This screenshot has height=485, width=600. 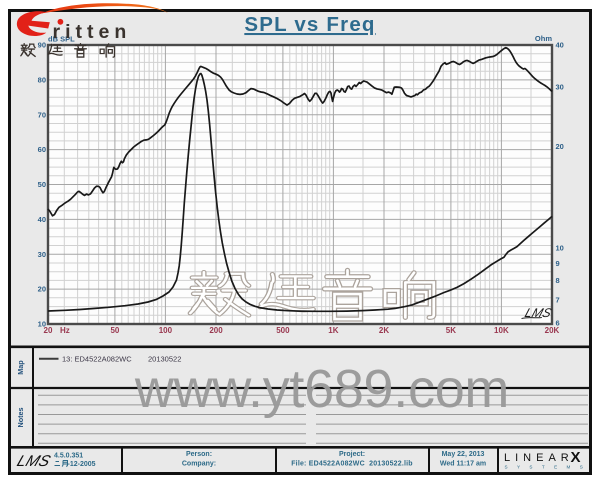 I want to click on svg-text: Person:, so click(x=199, y=454).